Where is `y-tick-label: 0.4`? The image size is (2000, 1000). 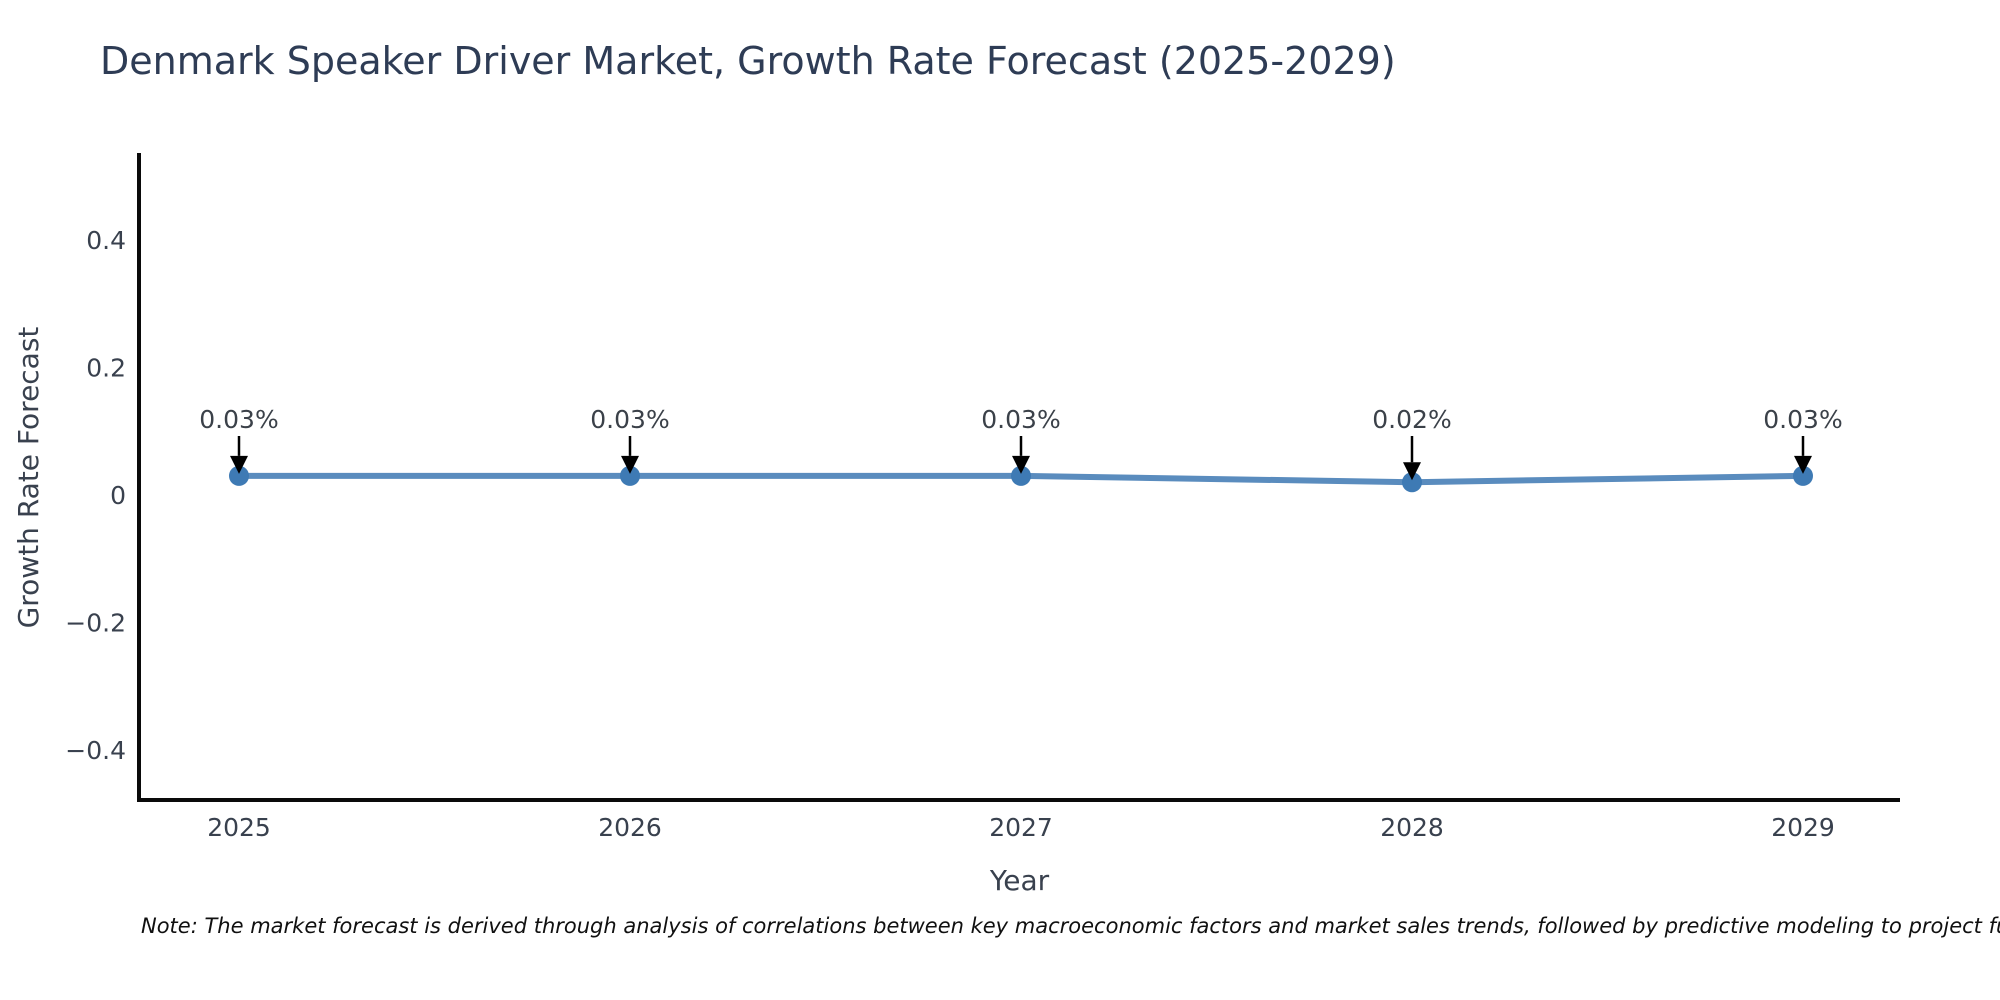
y-tick-label: 0.4 is located at coordinates (106, 240).